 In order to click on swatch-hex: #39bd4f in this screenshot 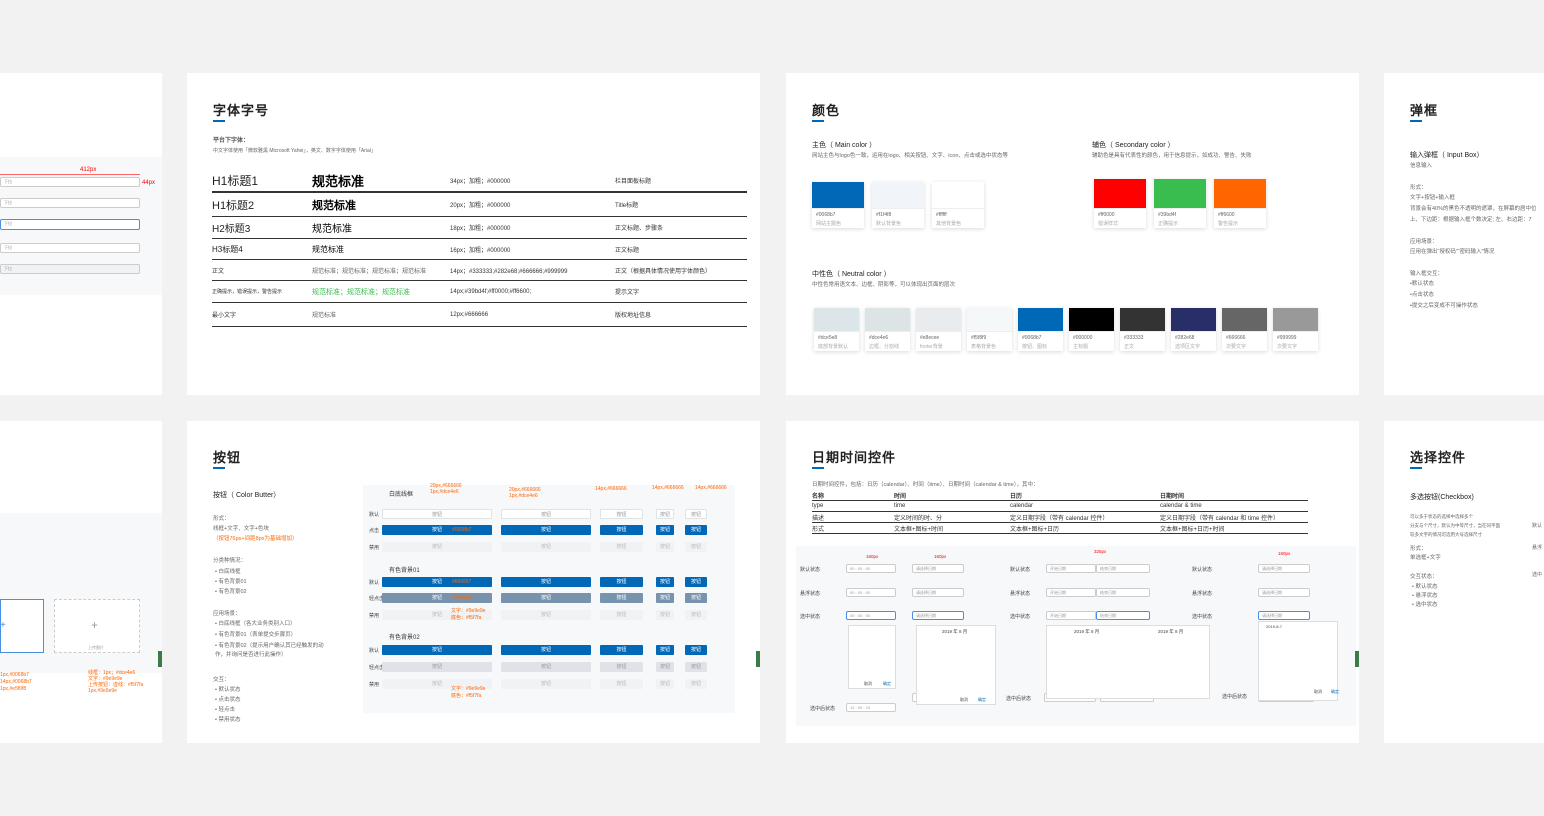, I will do `click(1167, 215)`.